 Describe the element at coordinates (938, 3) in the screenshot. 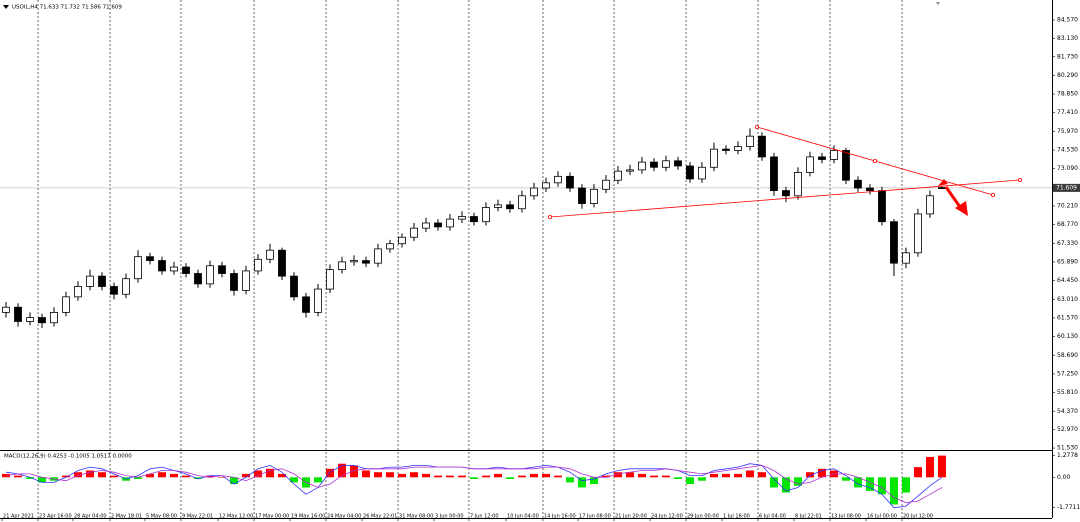

I see `shift-marker` at that location.